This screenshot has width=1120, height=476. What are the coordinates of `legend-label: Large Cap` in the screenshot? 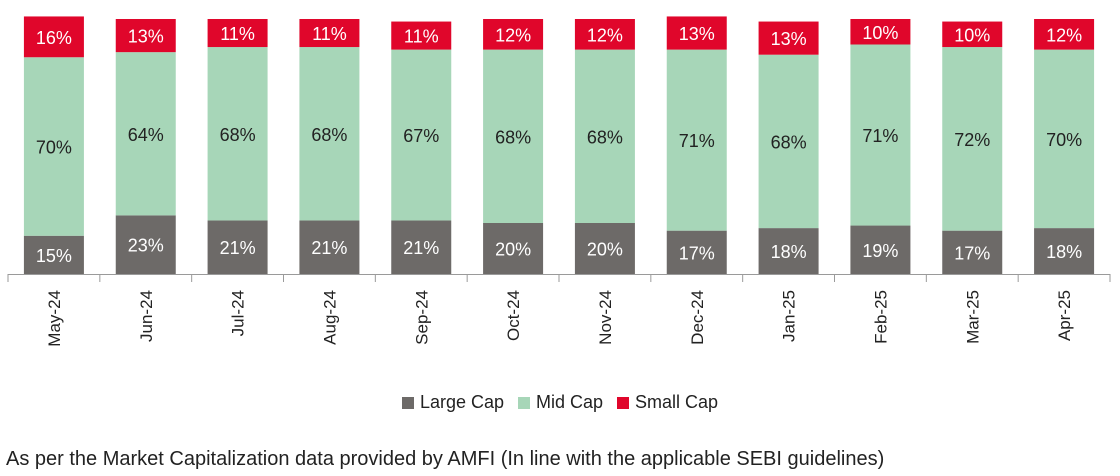 It's located at (461, 402).